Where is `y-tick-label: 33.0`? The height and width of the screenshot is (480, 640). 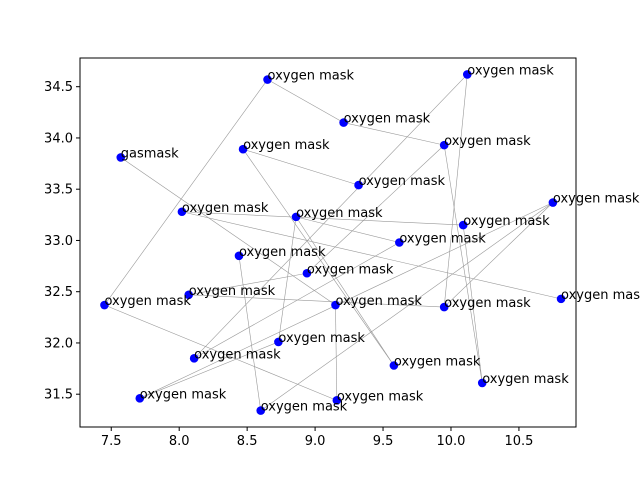 y-tick-label: 33.0 is located at coordinates (58, 241).